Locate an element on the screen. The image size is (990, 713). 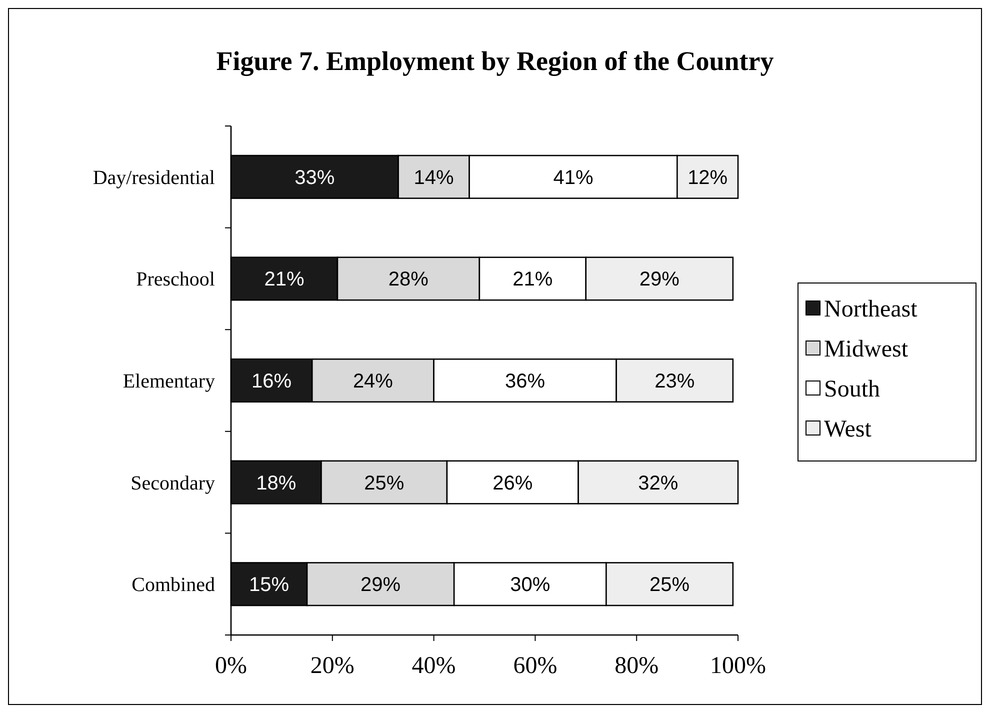
x-tick-label: 60% is located at coordinates (535, 666).